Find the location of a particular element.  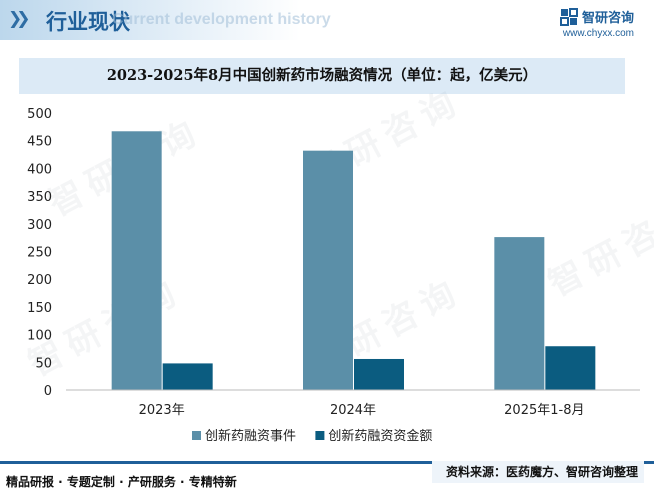

footer-divider is located at coordinates (327, 462).